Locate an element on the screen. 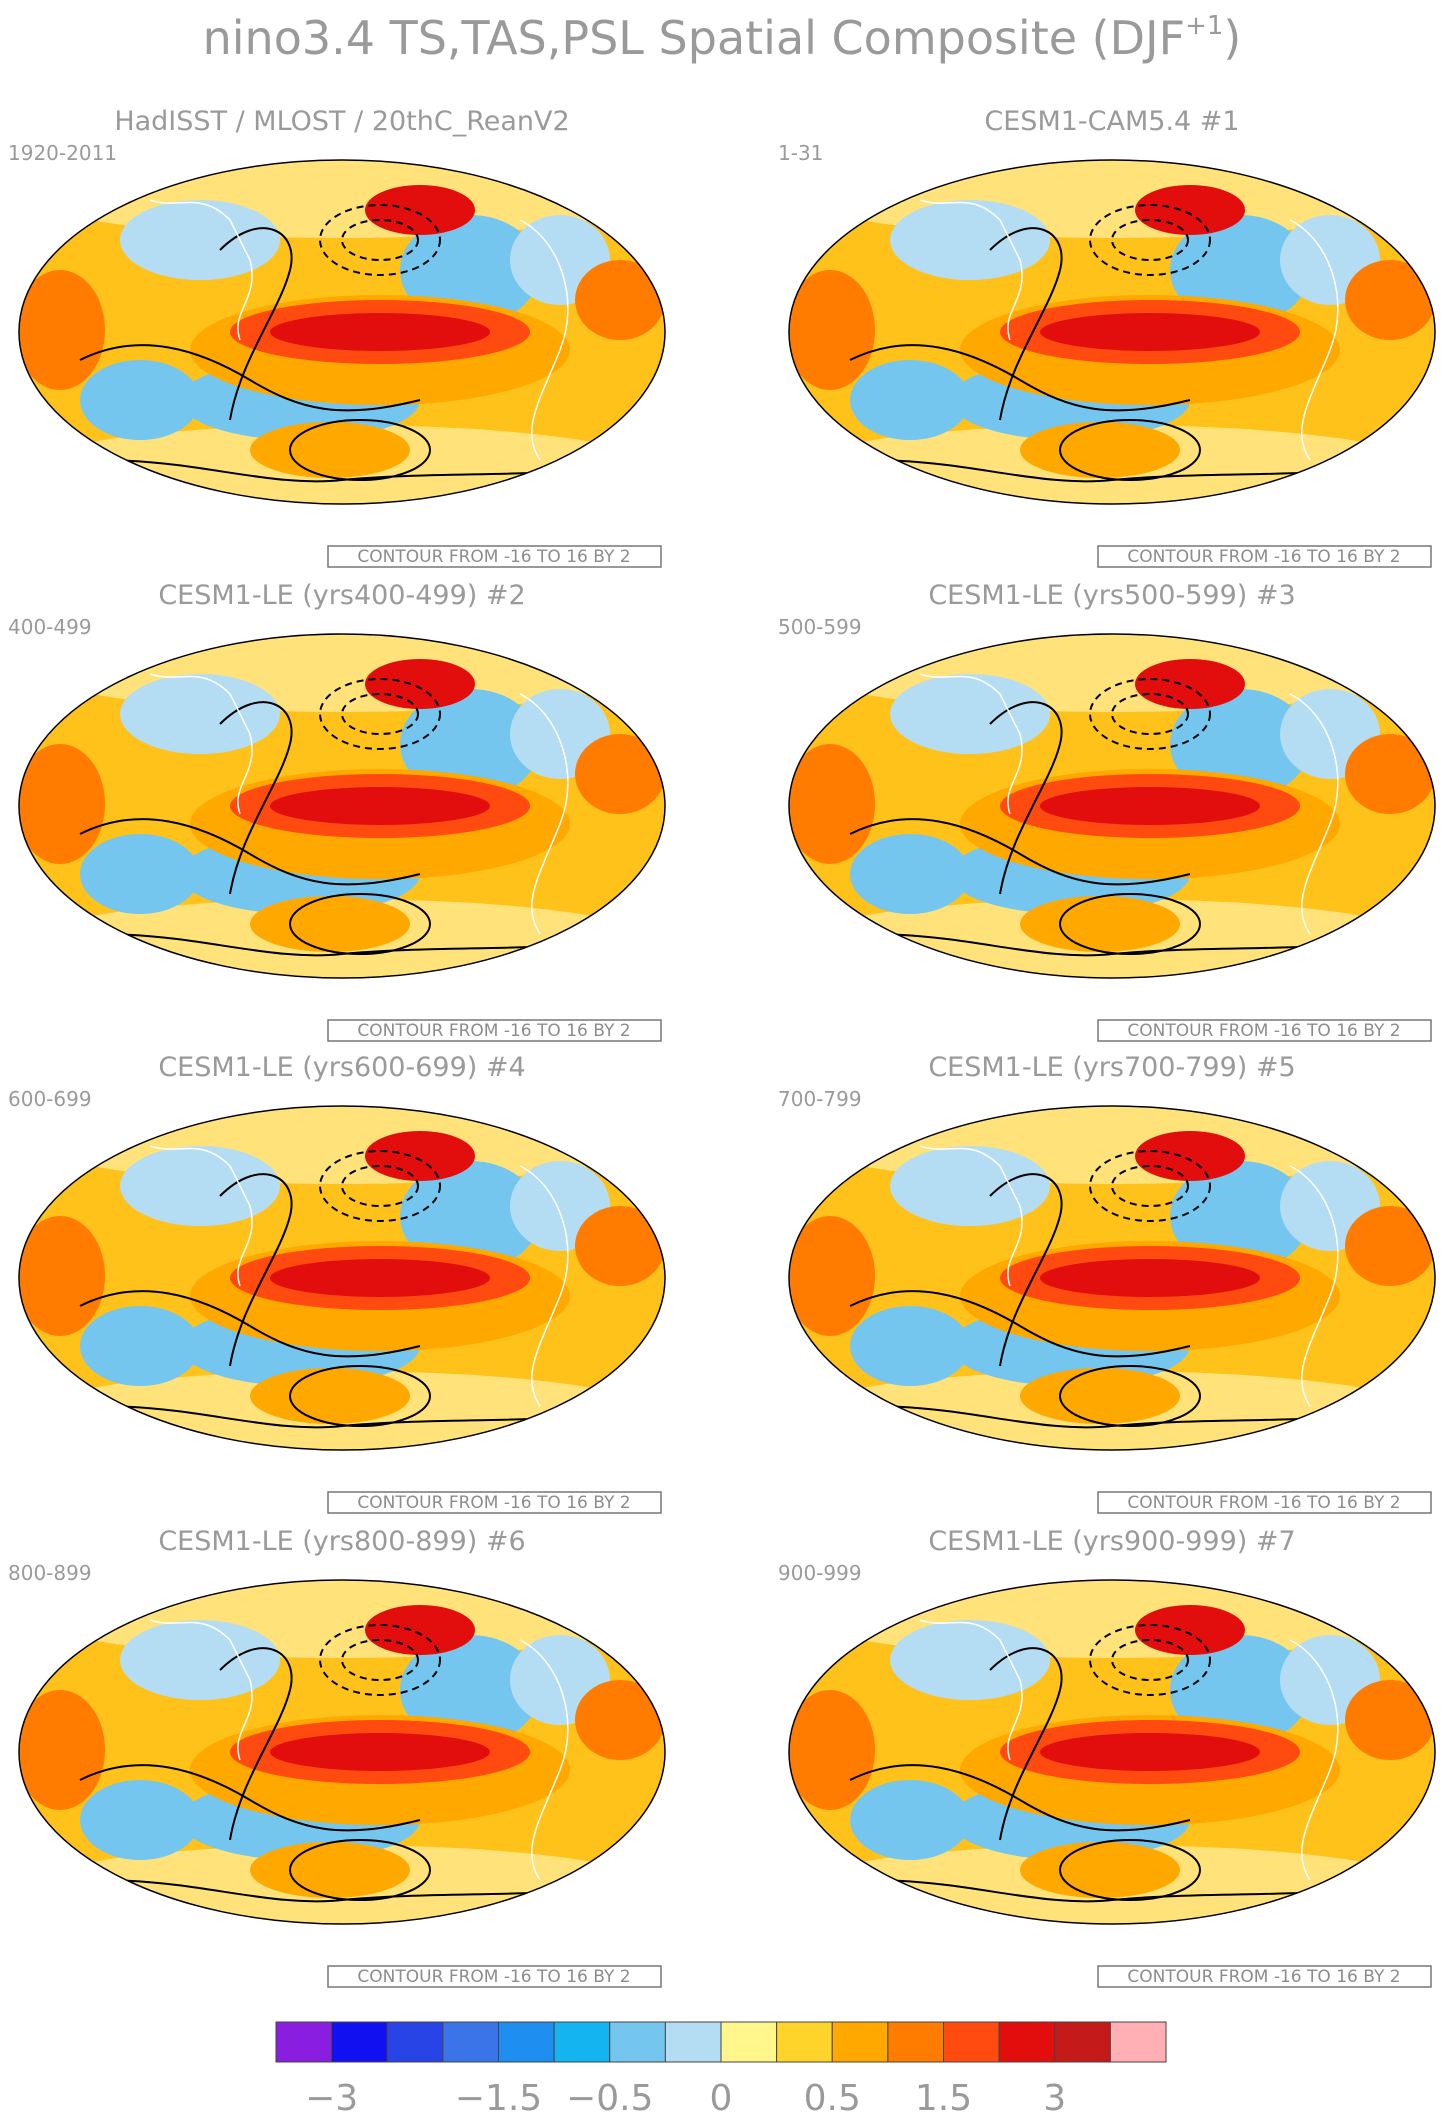 The width and height of the screenshot is (1444, 2127). panel-title: HadISST / MLOST / 20thC_ReanV2 is located at coordinates (341, 121).